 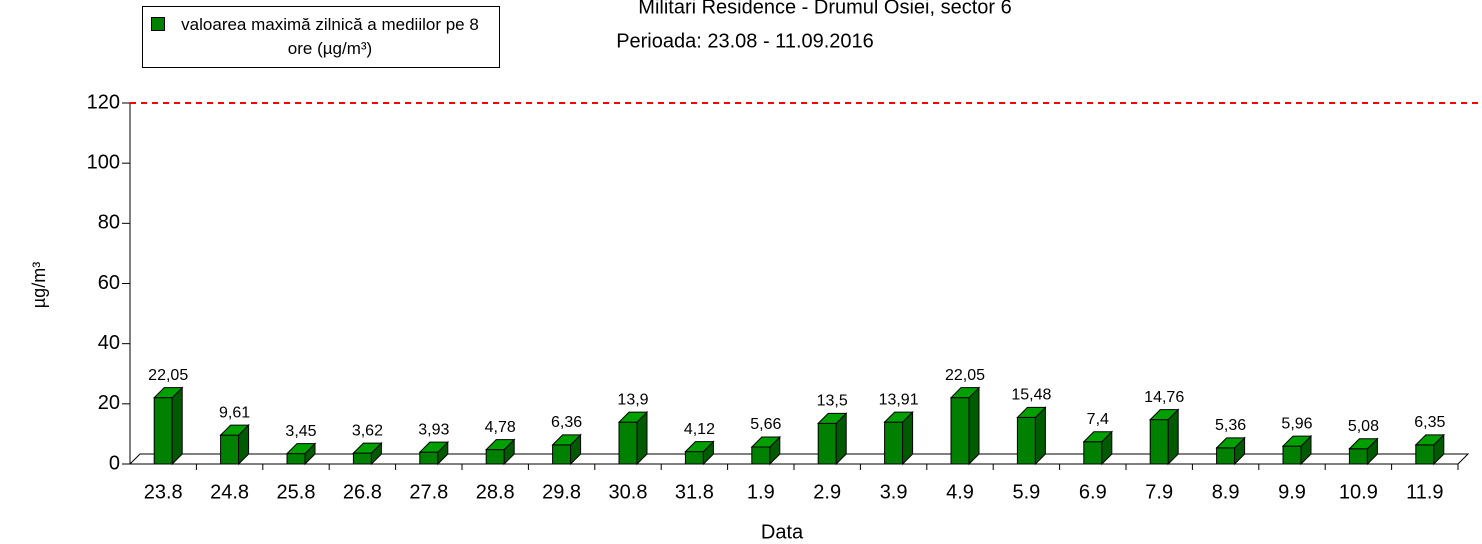 I want to click on x-tick-label: 6.9, so click(x=1093, y=492).